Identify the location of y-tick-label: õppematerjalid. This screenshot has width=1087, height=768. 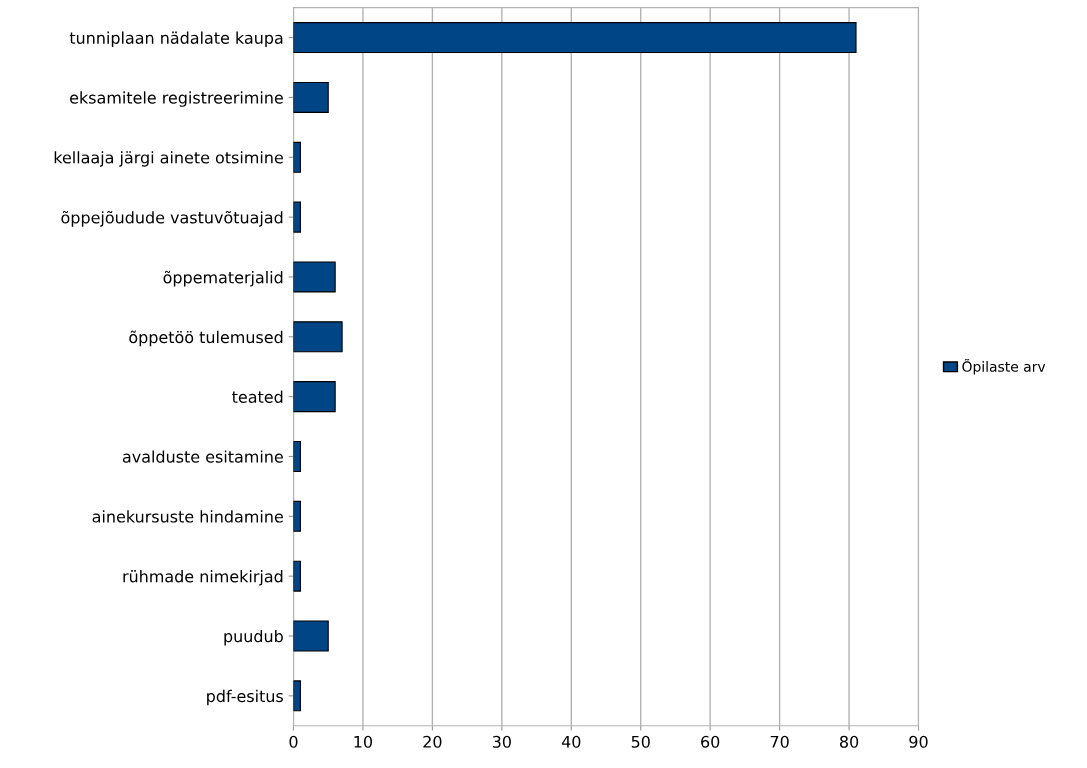
(223, 278).